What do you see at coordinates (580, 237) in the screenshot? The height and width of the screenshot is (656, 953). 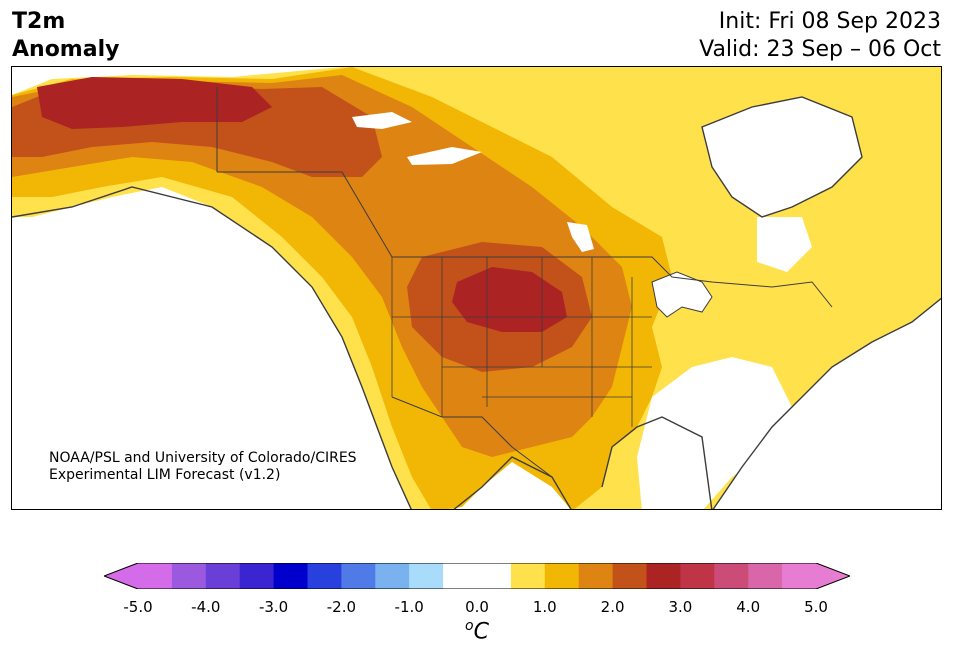 I see `lake-winnipeg` at bounding box center [580, 237].